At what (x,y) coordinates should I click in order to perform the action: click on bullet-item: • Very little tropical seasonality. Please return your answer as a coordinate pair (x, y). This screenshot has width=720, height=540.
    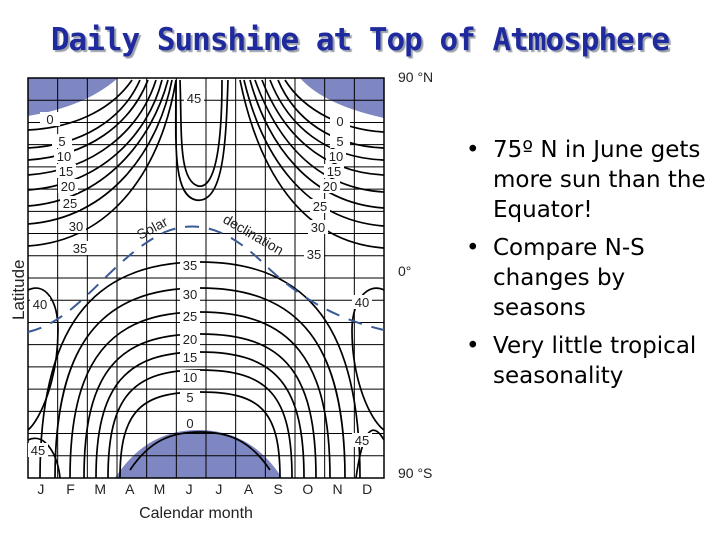
    Looking at the image, I should click on (588, 361).